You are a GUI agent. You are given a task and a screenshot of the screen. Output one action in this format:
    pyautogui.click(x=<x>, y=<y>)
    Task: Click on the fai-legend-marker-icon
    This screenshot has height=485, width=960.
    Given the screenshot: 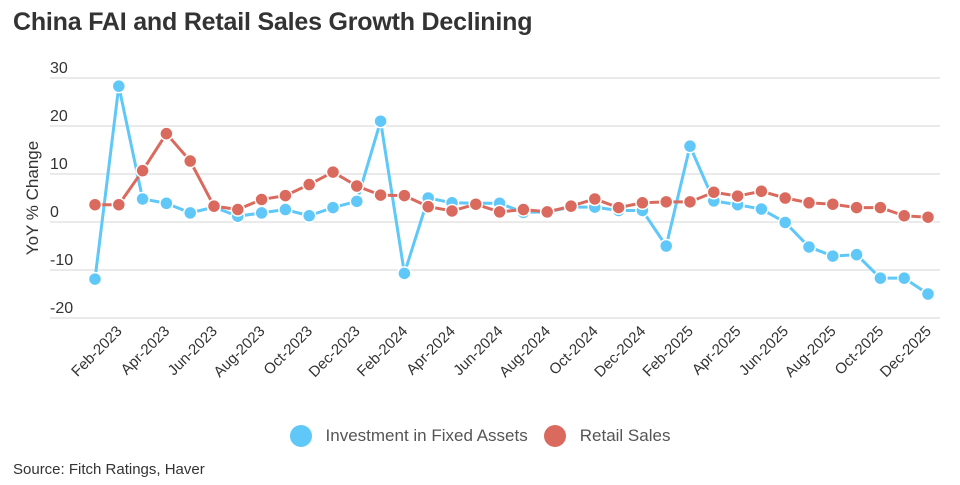 What is the action you would take?
    pyautogui.click(x=300, y=436)
    